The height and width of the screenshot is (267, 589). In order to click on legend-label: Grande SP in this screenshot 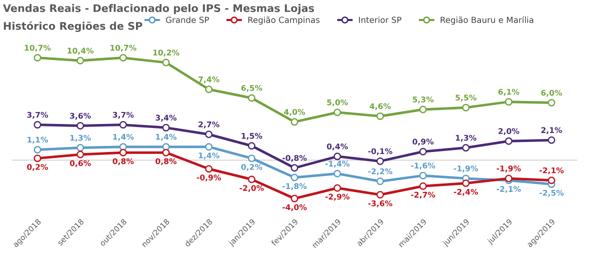, I will do `click(187, 20)`.